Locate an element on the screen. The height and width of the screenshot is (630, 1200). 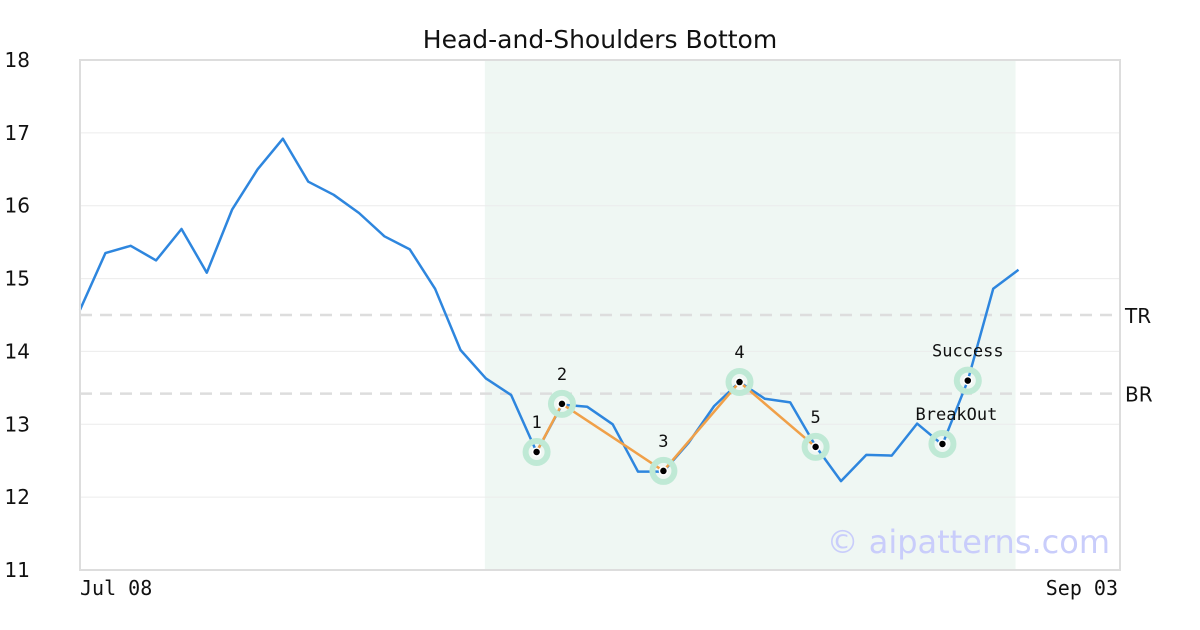
y-tick-label: 13 is located at coordinates (17, 424).